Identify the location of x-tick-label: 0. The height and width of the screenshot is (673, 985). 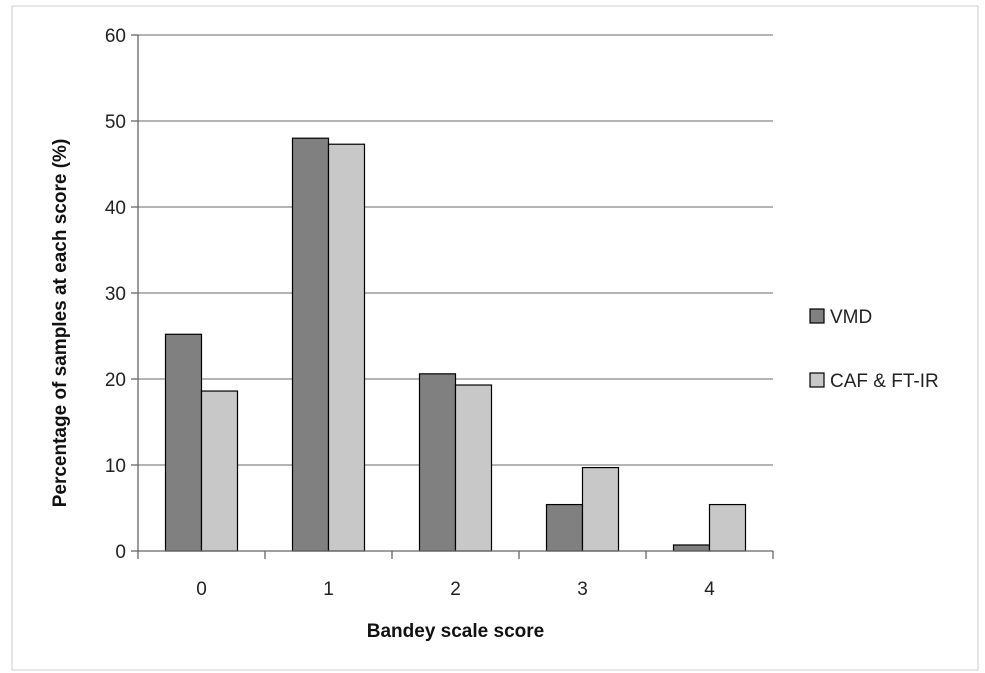
(201, 589).